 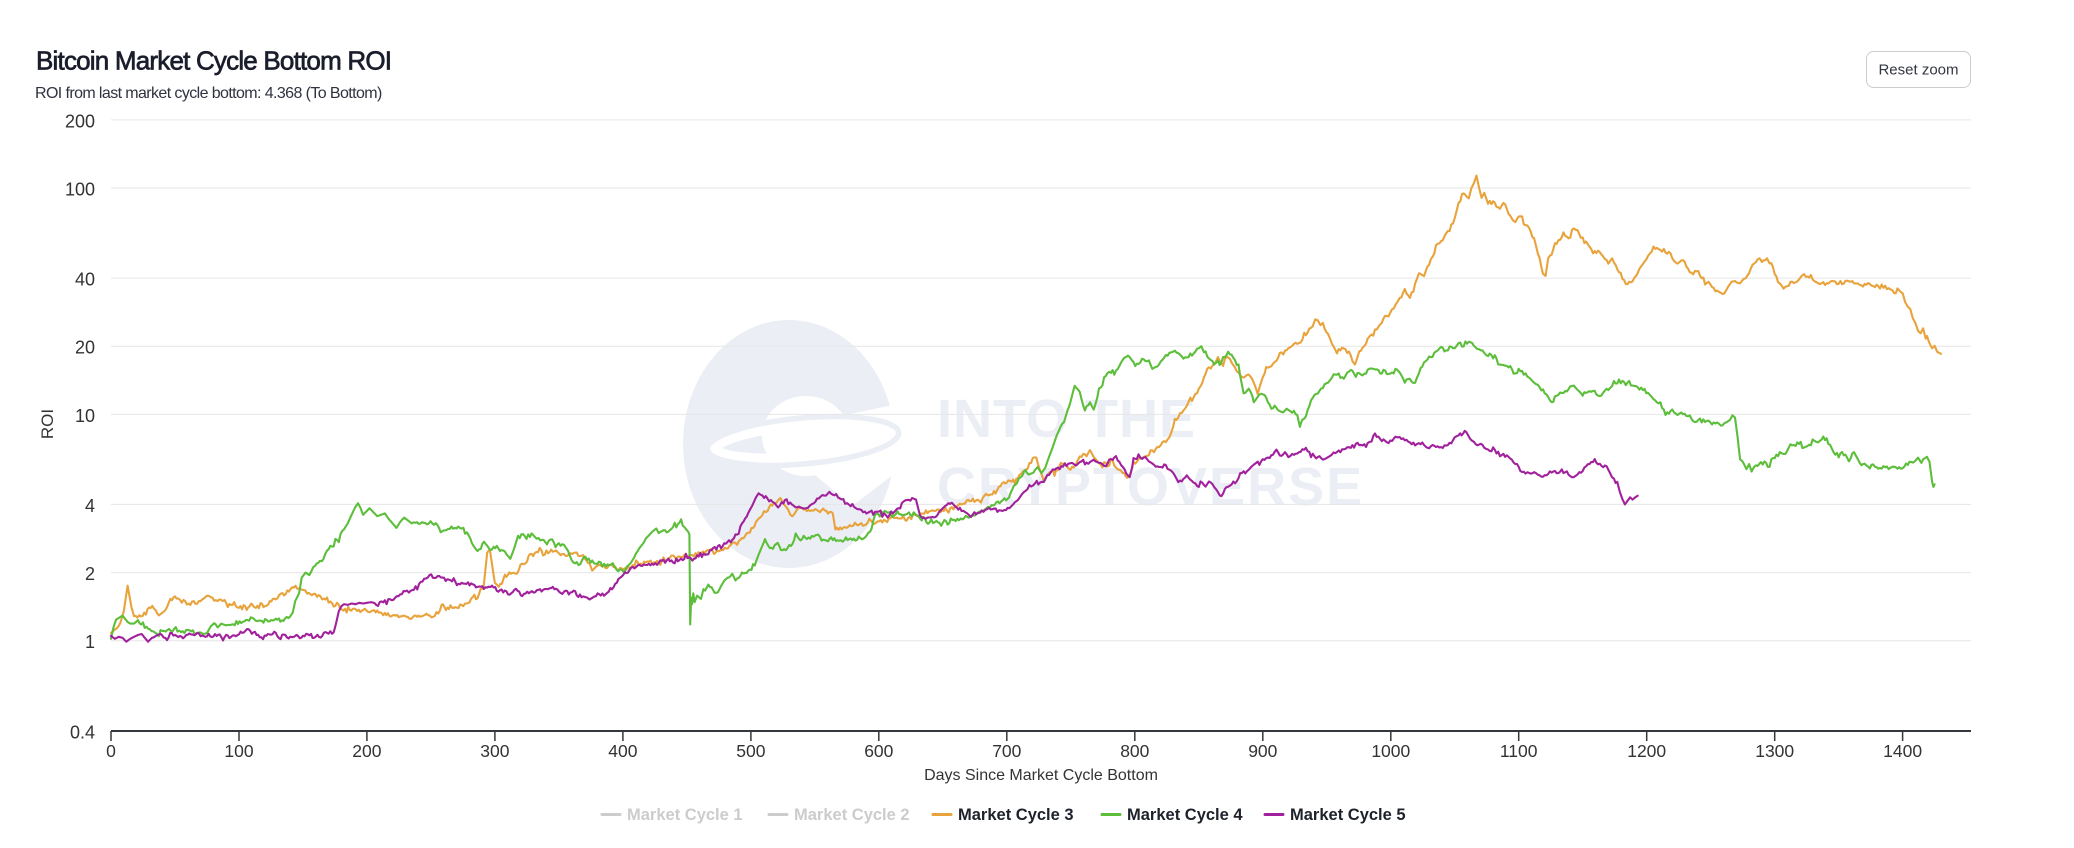 What do you see at coordinates (1185, 815) in the screenshot?
I see `svg-text: Market Cycle 4` at bounding box center [1185, 815].